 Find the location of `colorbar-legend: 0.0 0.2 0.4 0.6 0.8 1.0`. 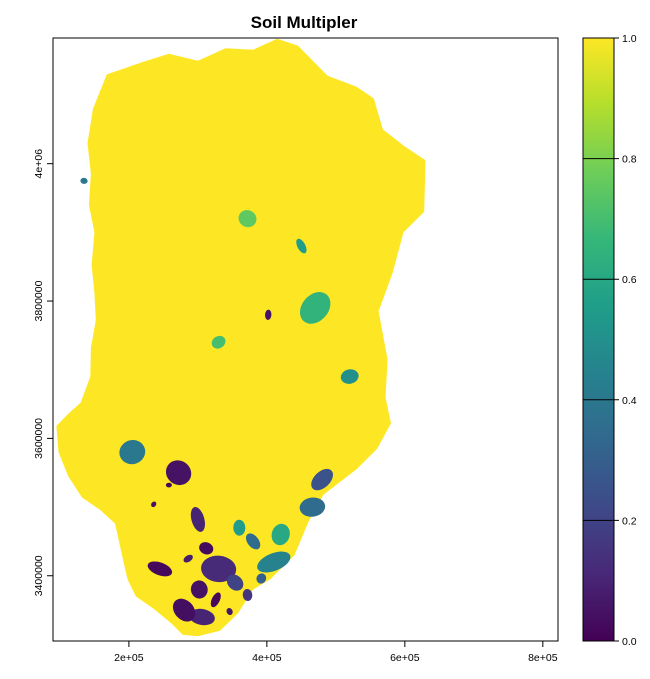

colorbar-legend: 0.0 0.2 0.4 0.6 0.8 1.0 is located at coordinates (609, 340).